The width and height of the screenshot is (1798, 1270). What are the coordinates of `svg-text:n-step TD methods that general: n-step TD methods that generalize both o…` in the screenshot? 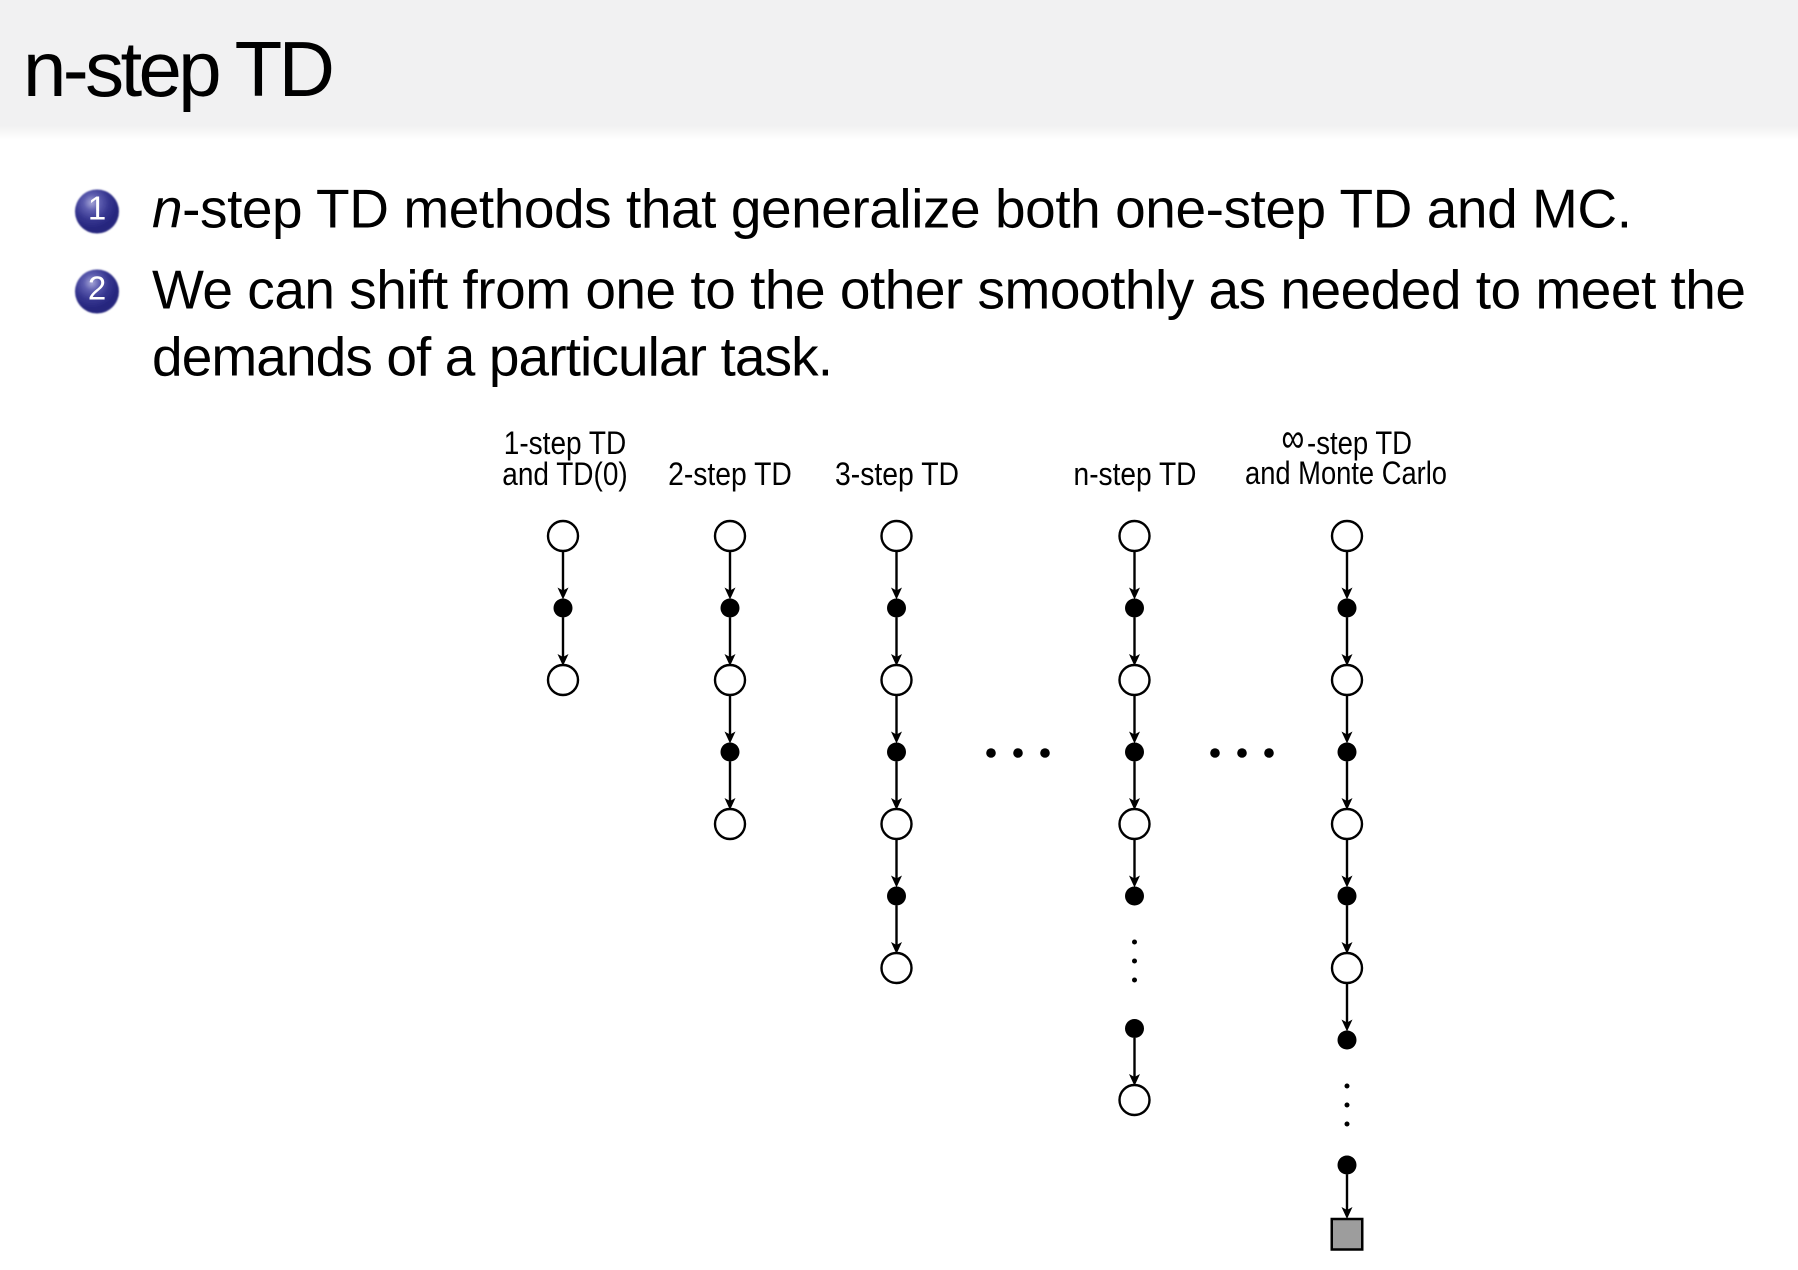 It's located at (892, 209).